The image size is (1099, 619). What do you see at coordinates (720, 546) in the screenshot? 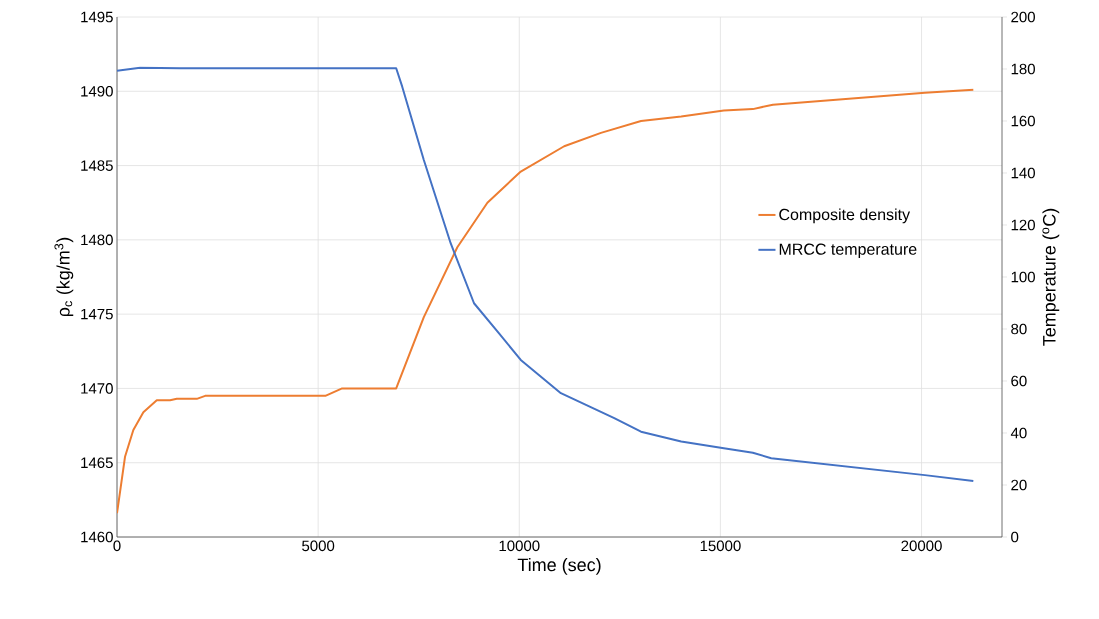
I see `x-tick-label: 15000` at bounding box center [720, 546].